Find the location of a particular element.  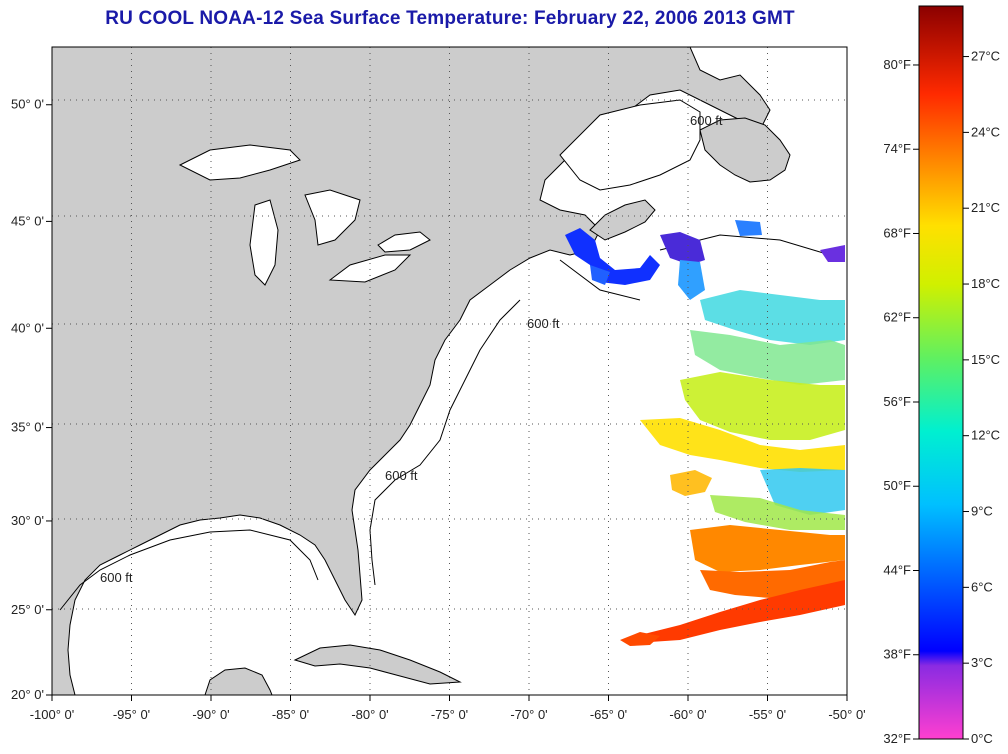

celsius-tick-label: 3°C is located at coordinates (982, 662).